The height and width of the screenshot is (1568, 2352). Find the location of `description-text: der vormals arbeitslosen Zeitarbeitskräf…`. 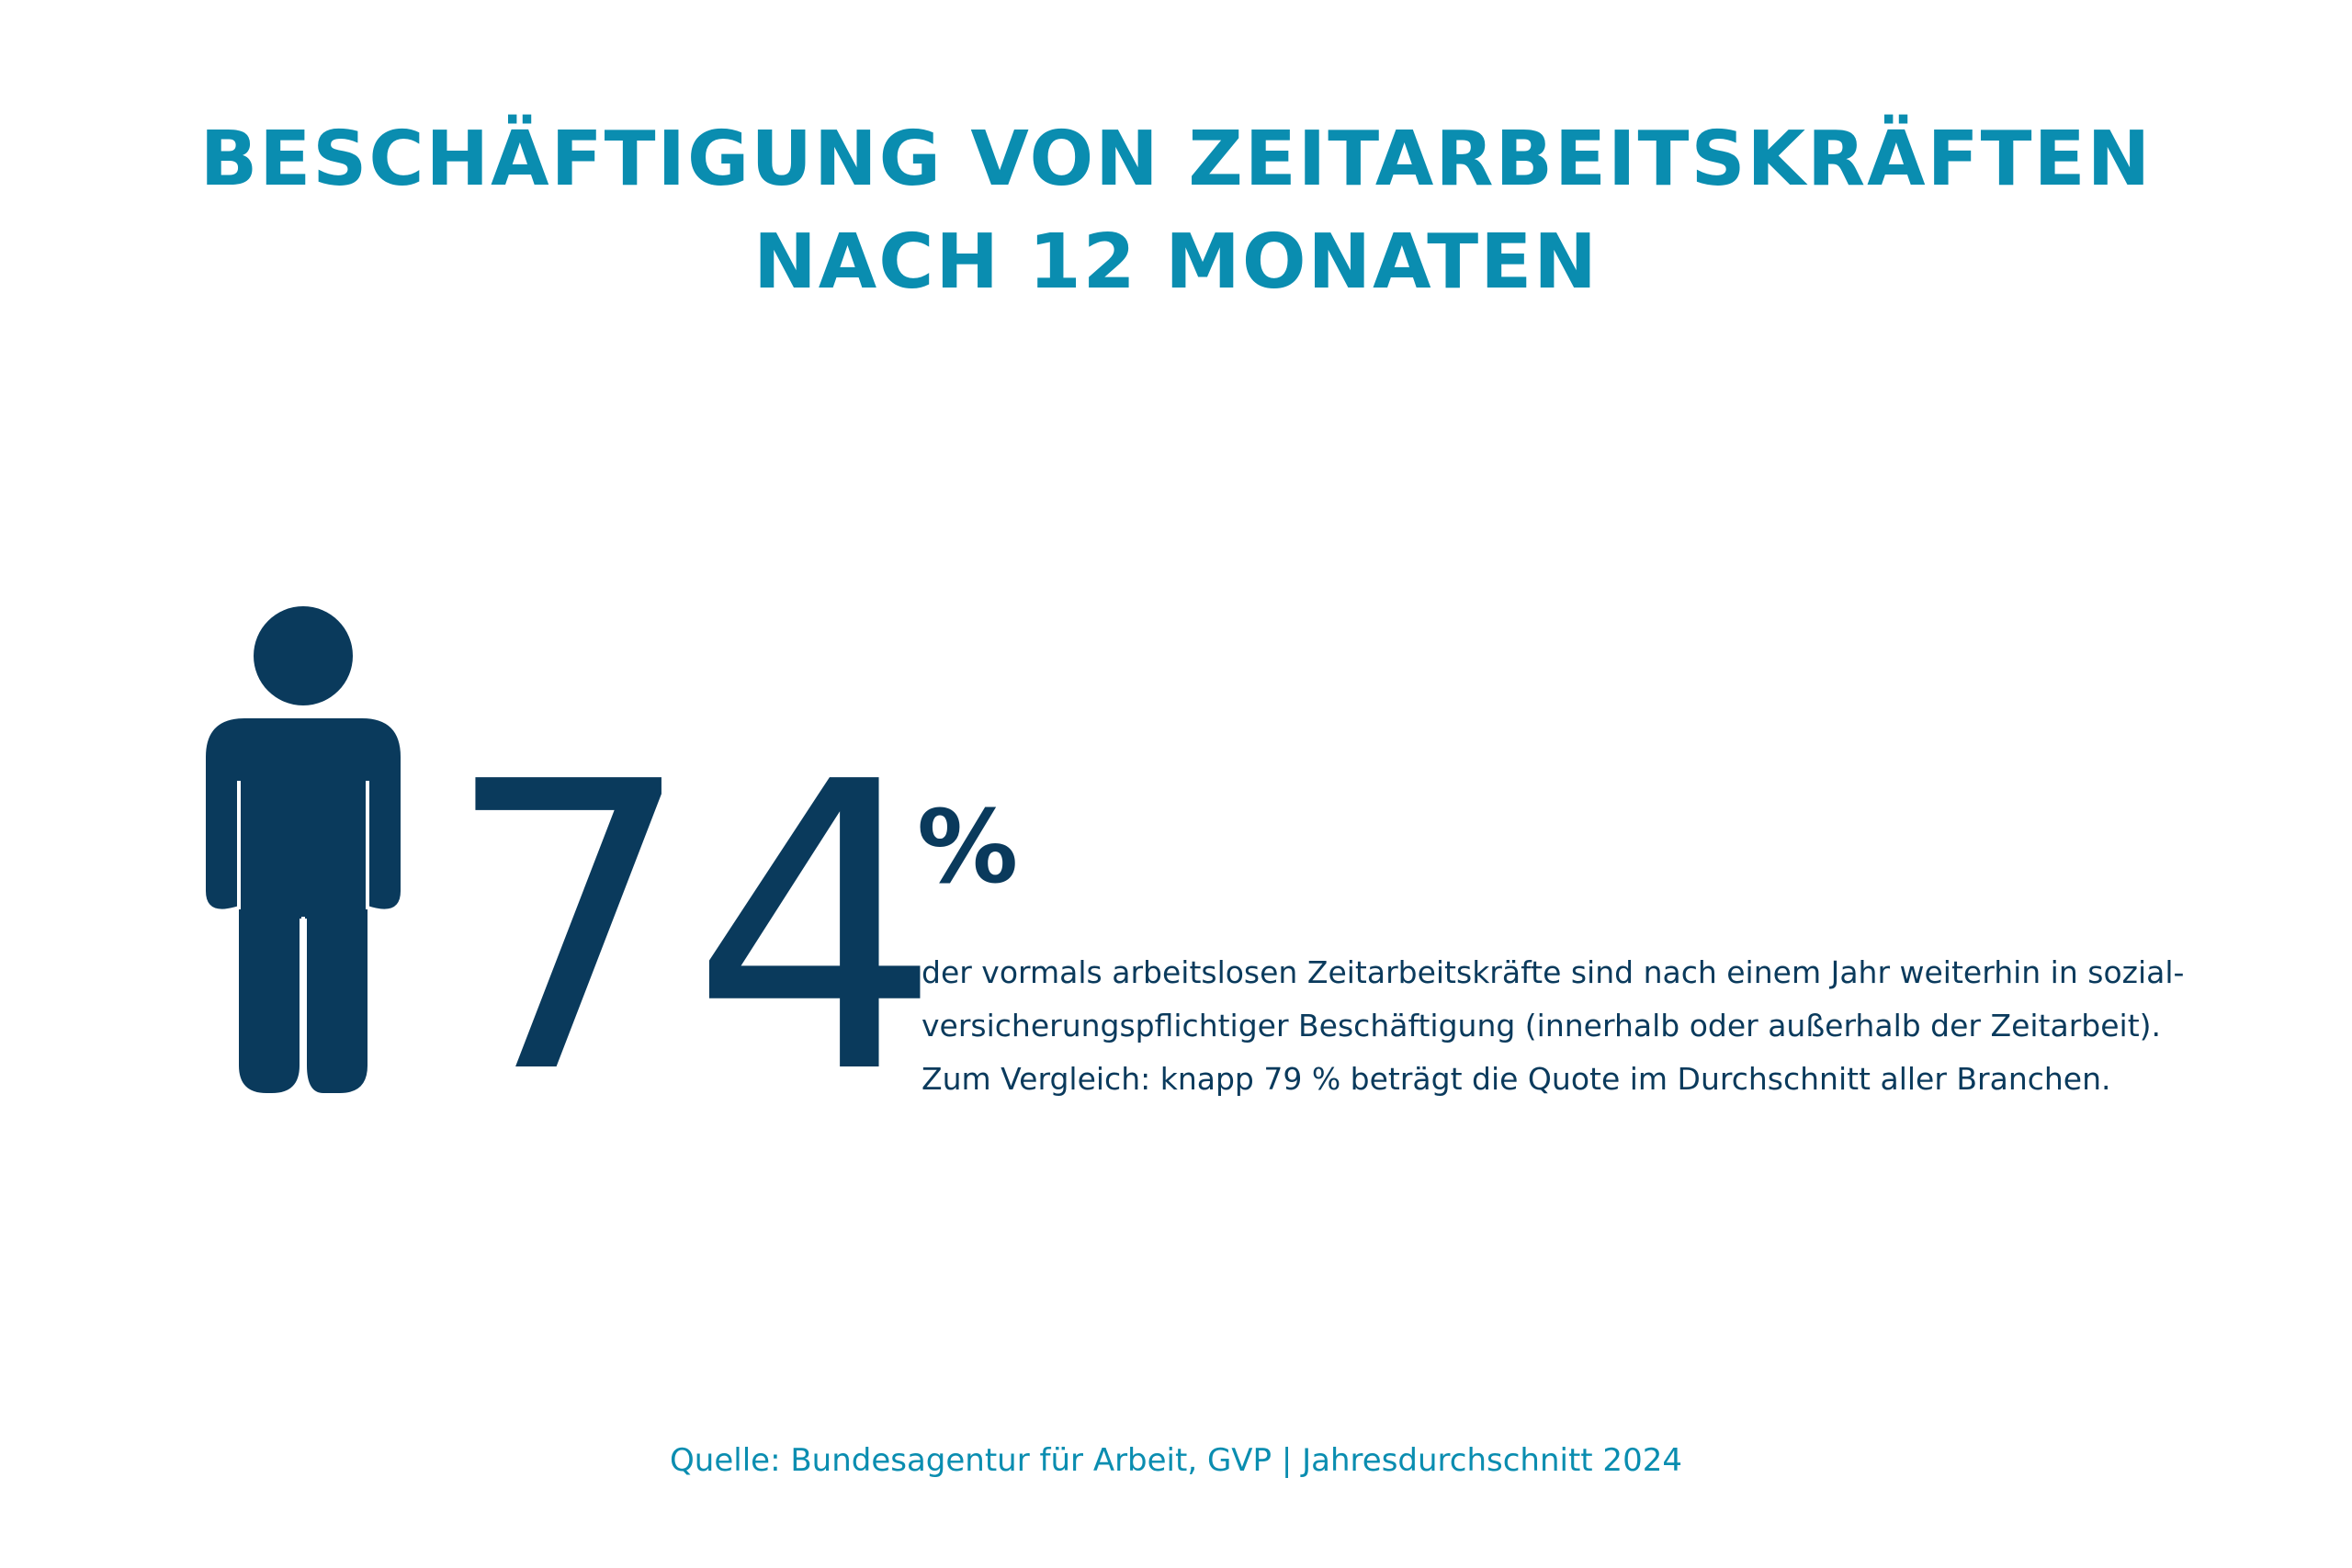

description-text: der vormals arbeitslosen Zeitarbeitskräf… is located at coordinates (1601, 1026).